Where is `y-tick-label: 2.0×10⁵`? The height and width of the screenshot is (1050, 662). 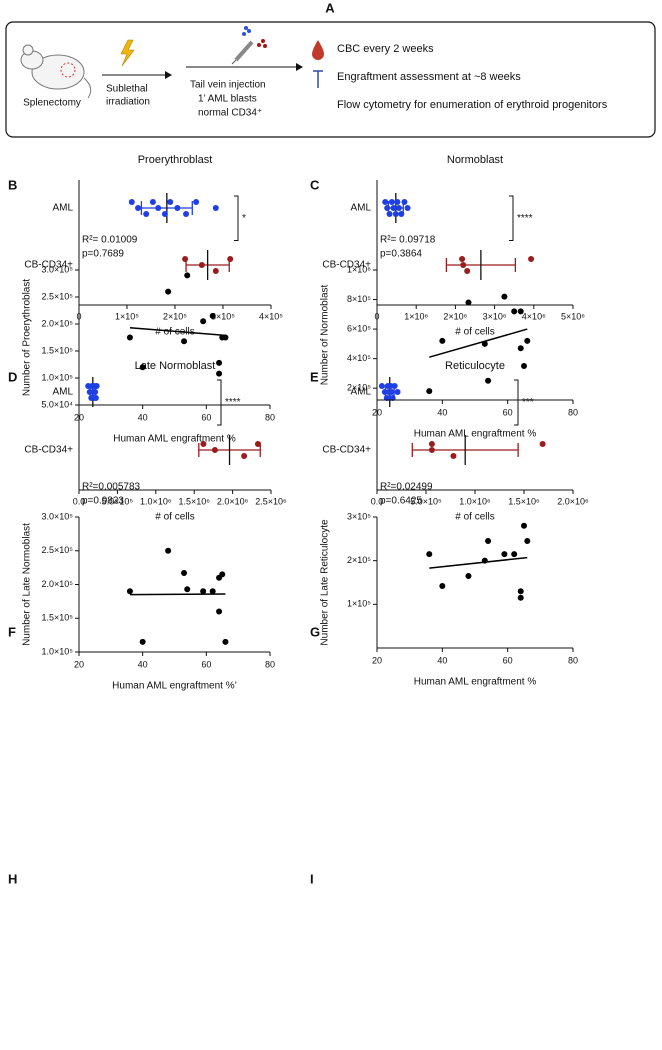
y-tick-label: 2.0×10⁵ is located at coordinates (57, 584).